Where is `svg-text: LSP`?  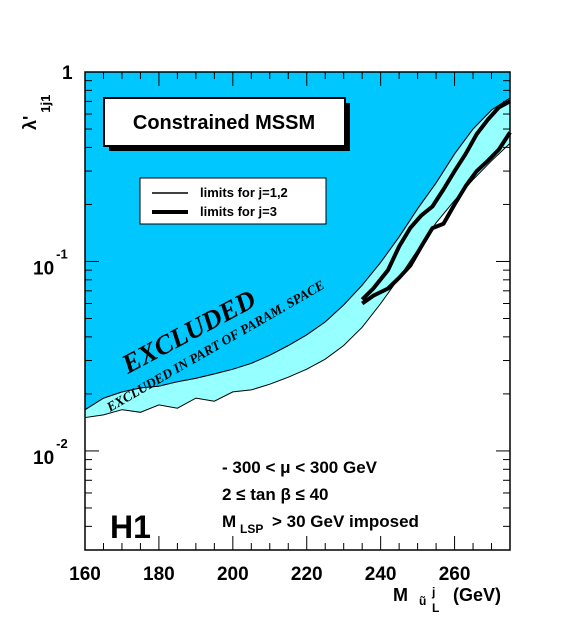
svg-text: LSP is located at coordinates (251, 529).